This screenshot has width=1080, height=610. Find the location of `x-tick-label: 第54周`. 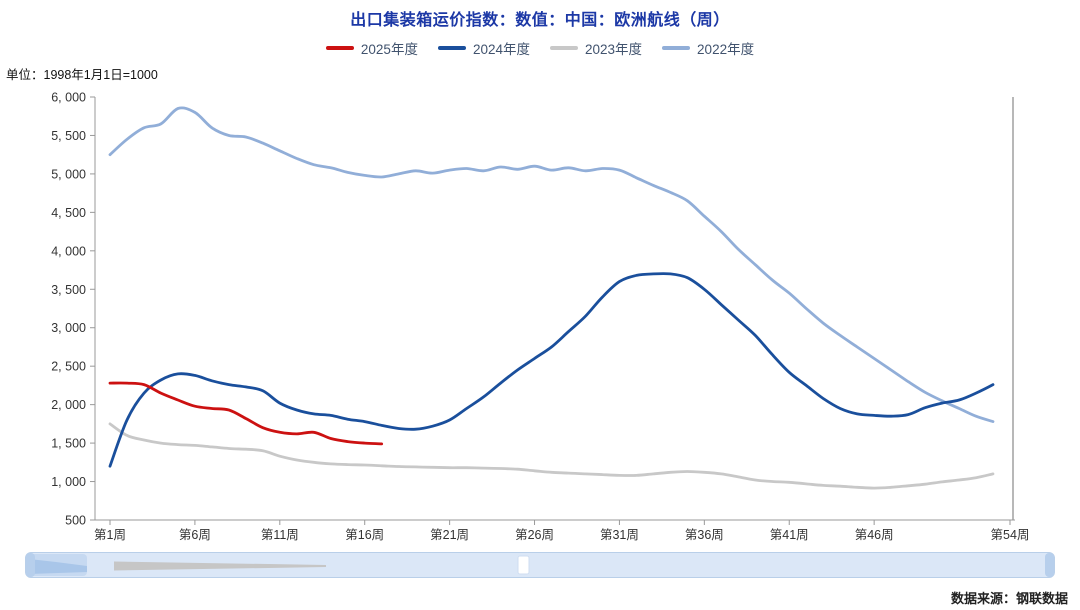

x-tick-label: 第54周 is located at coordinates (1010, 535).